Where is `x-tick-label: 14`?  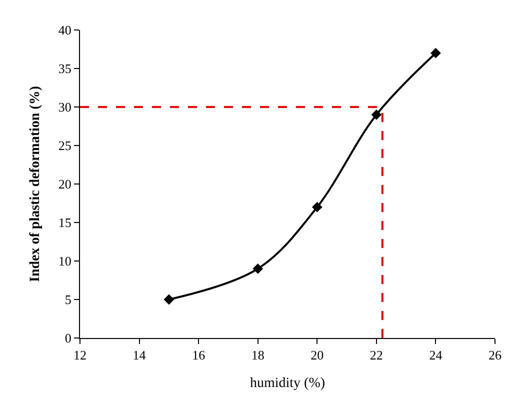 x-tick-label: 14 is located at coordinates (139, 355).